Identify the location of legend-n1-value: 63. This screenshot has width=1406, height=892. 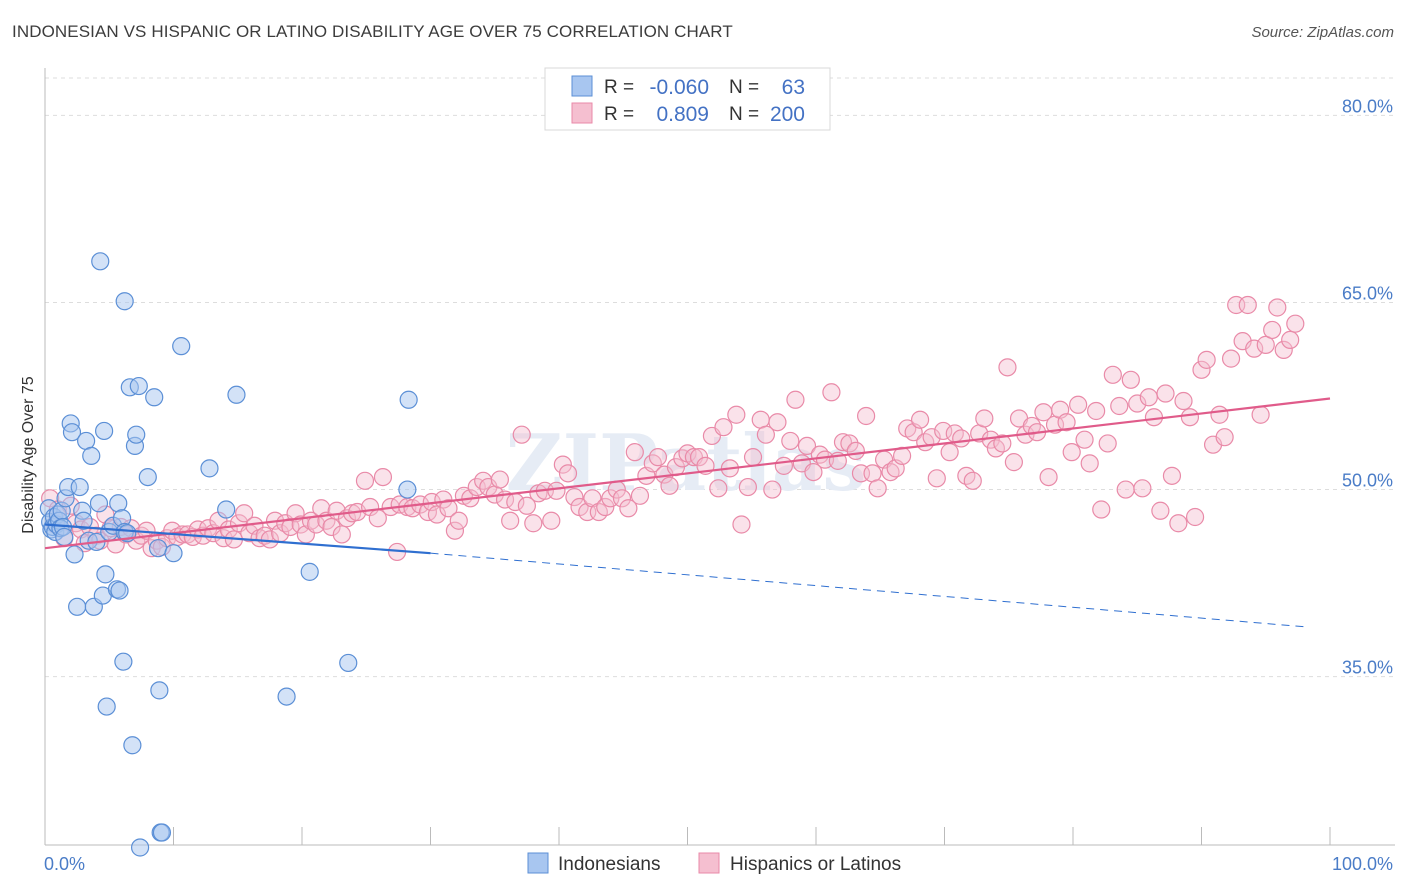
(793, 87).